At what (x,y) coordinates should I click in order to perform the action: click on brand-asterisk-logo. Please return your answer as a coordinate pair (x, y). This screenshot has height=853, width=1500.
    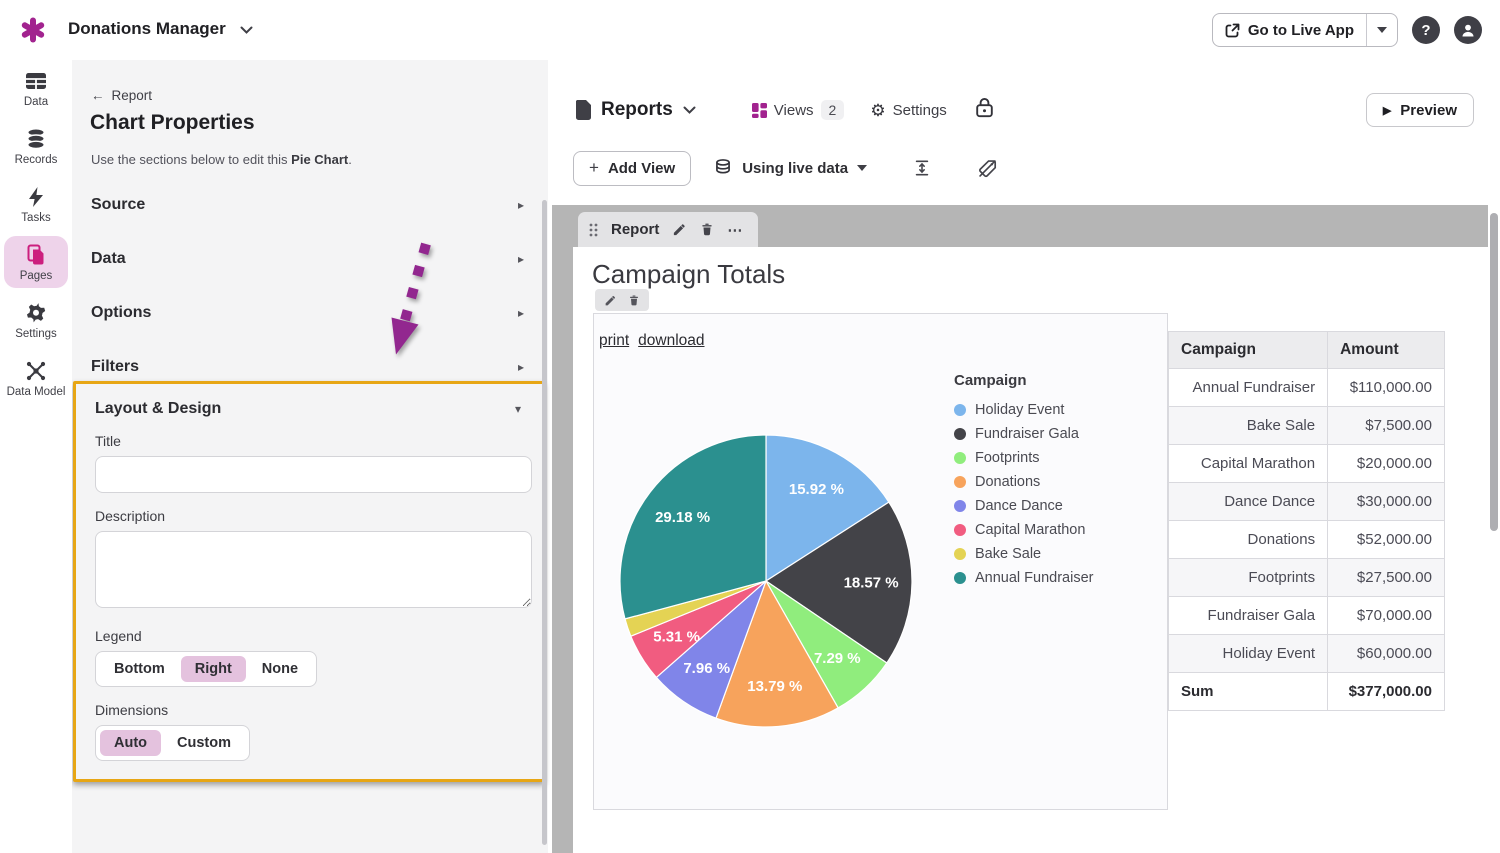
    Looking at the image, I should click on (33, 30).